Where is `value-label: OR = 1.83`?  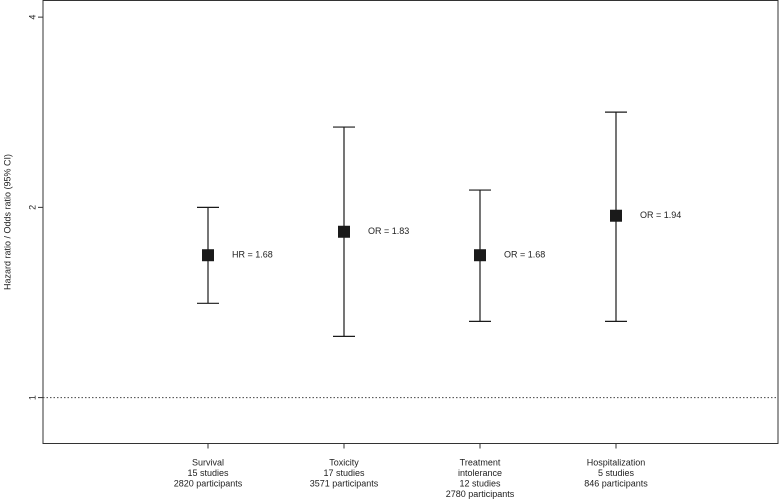 value-label: OR = 1.83 is located at coordinates (388, 231).